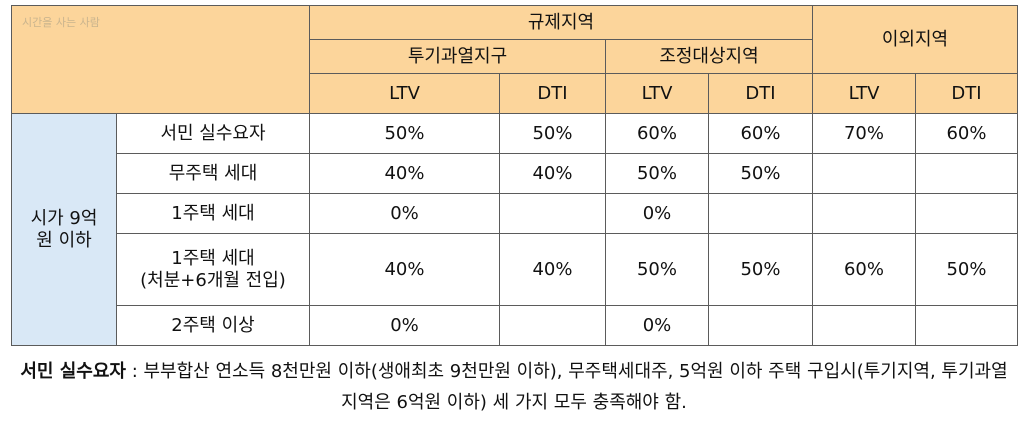 This screenshot has height=423, width=1024. What do you see at coordinates (213, 258) in the screenshot?
I see `row-label-line1: 1주택 세대` at bounding box center [213, 258].